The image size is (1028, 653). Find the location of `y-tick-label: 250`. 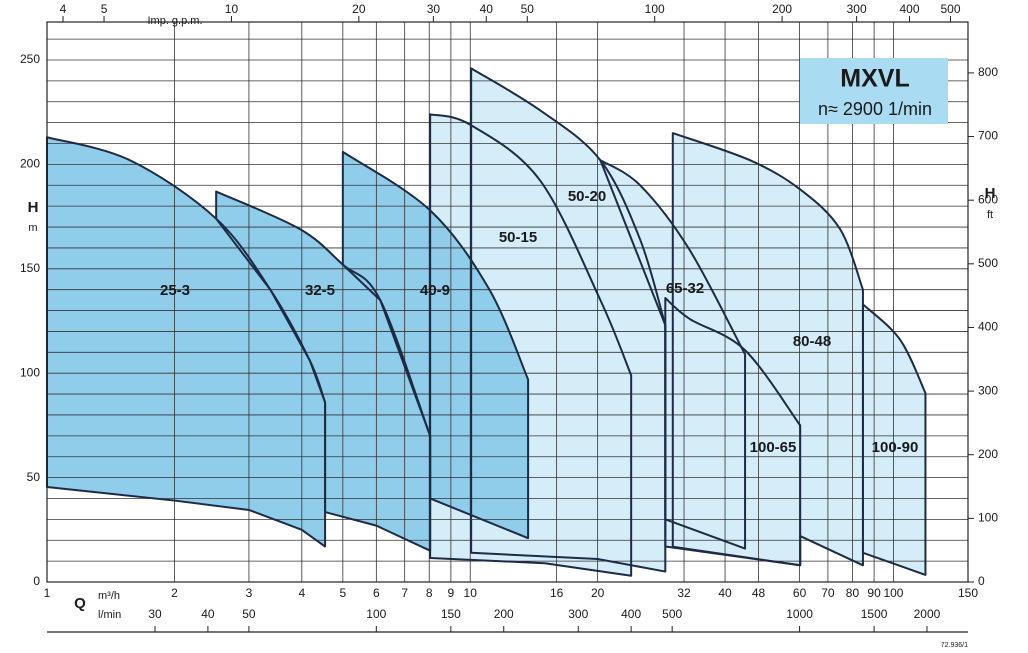

y-tick-label: 250 is located at coordinates (30, 59).